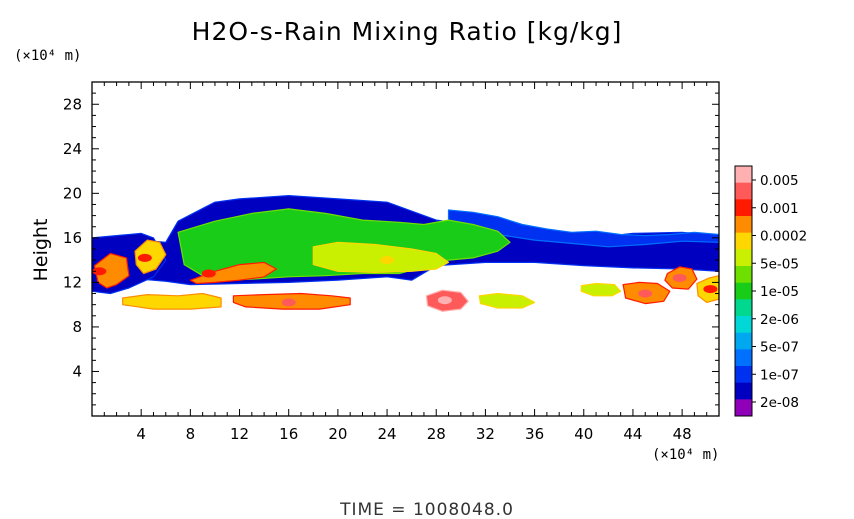 This screenshot has height=519, width=854. I want to click on colorbar-label: 5e-05, so click(779, 264).